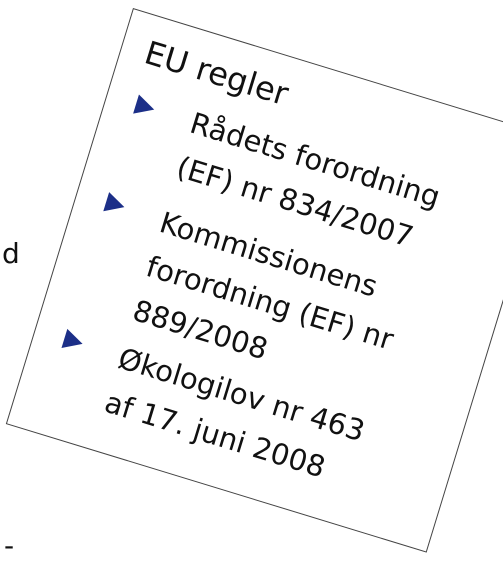 The image size is (503, 562). What do you see at coordinates (11, 253) in the screenshot?
I see `text-fragment: d` at bounding box center [11, 253].